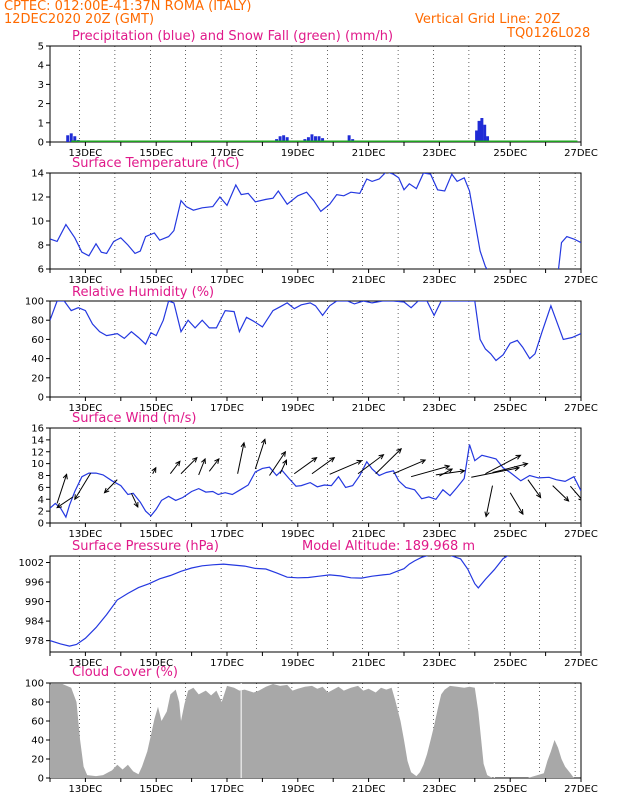 Image resolution: width=618 pixels, height=800 pixels. I want to click on precipitation-frame, so click(315, 94).